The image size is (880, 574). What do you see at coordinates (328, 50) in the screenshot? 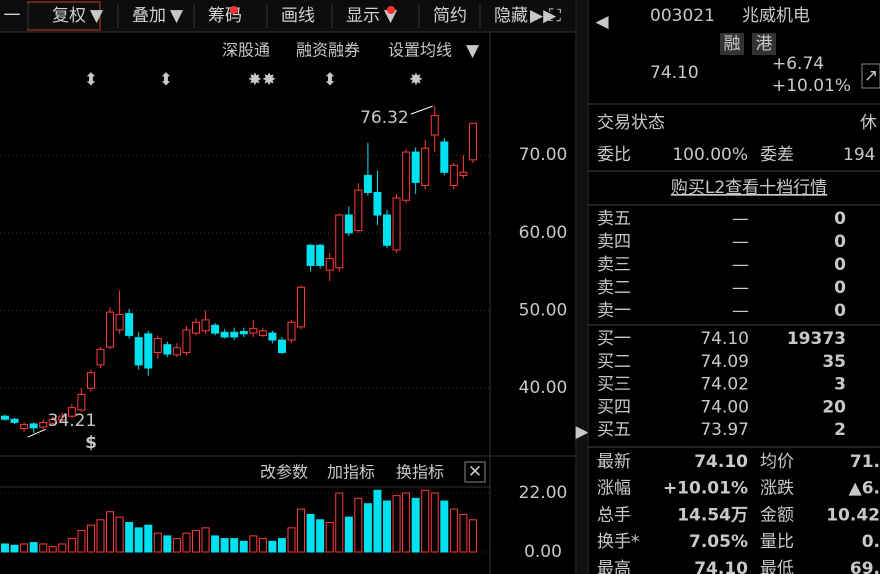
I see `subtoolbar-button: 融资融券` at bounding box center [328, 50].